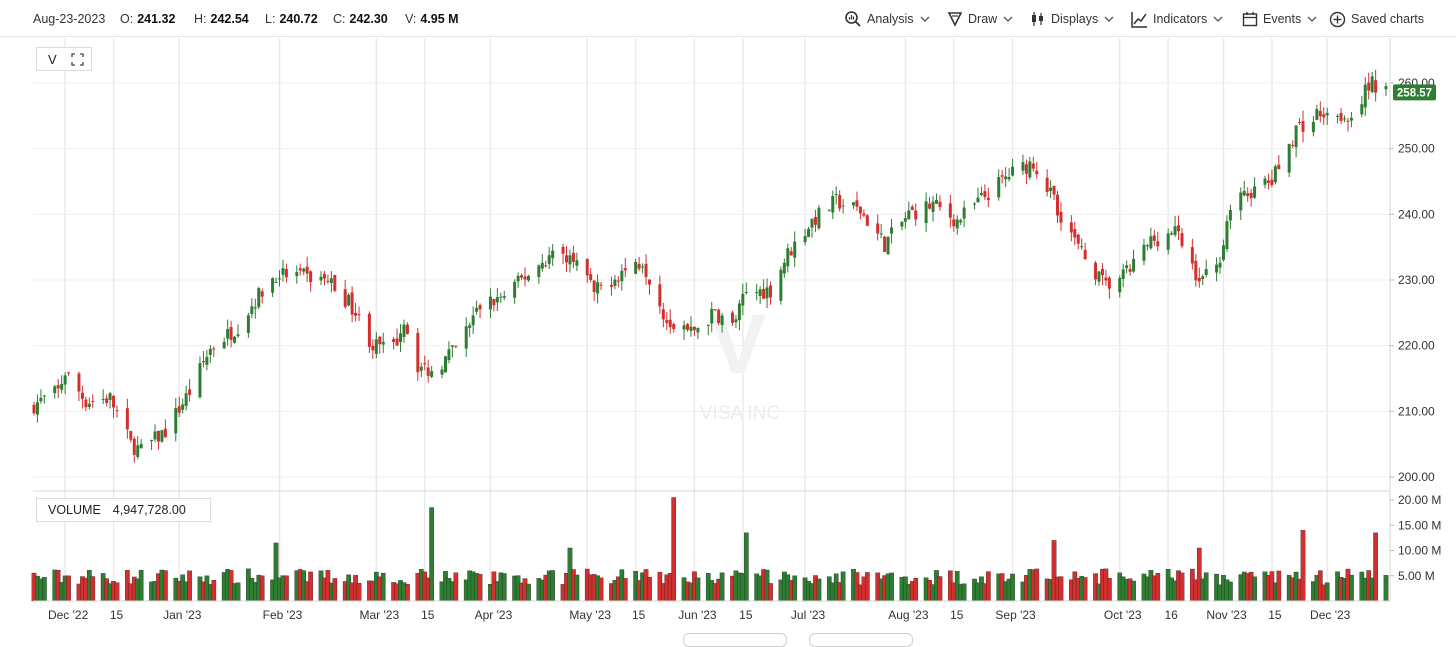 The width and height of the screenshot is (1456, 647). What do you see at coordinates (1226, 615) in the screenshot?
I see `time-tick-label: Nov '23` at bounding box center [1226, 615].